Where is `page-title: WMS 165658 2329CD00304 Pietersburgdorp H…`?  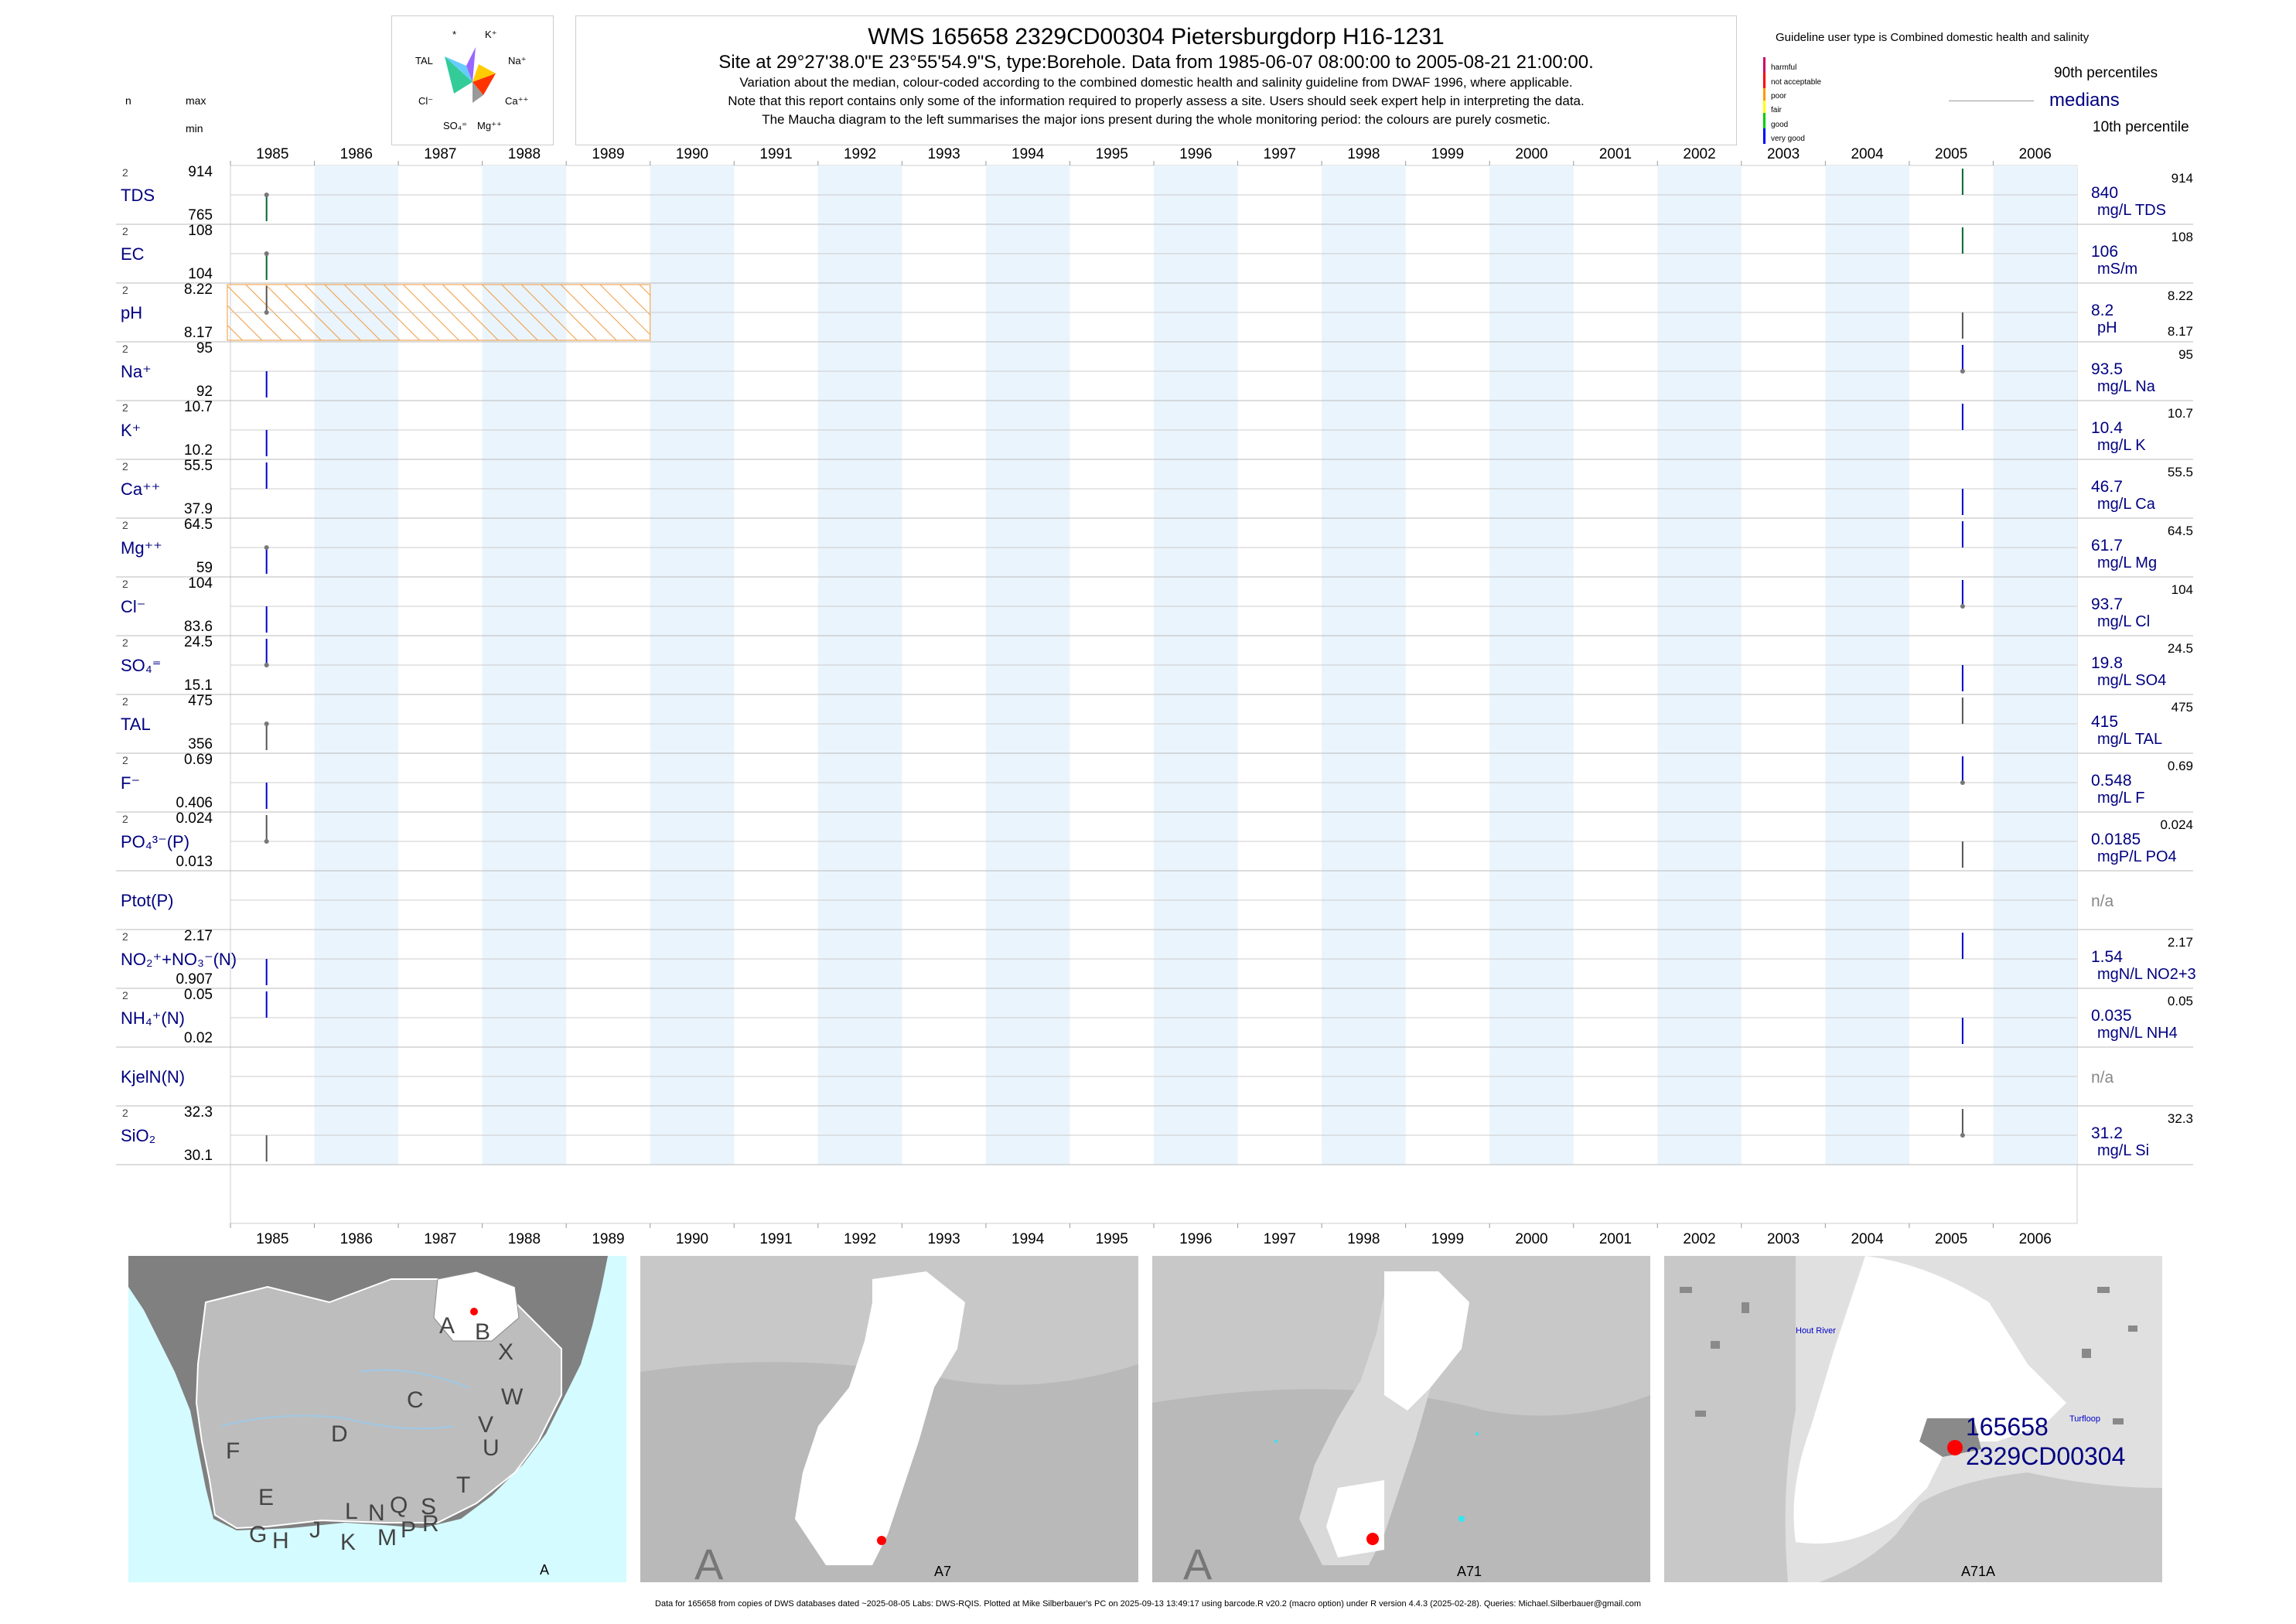
page-title: WMS 165658 2329CD00304 Pietersburgdorp H… is located at coordinates (1156, 36).